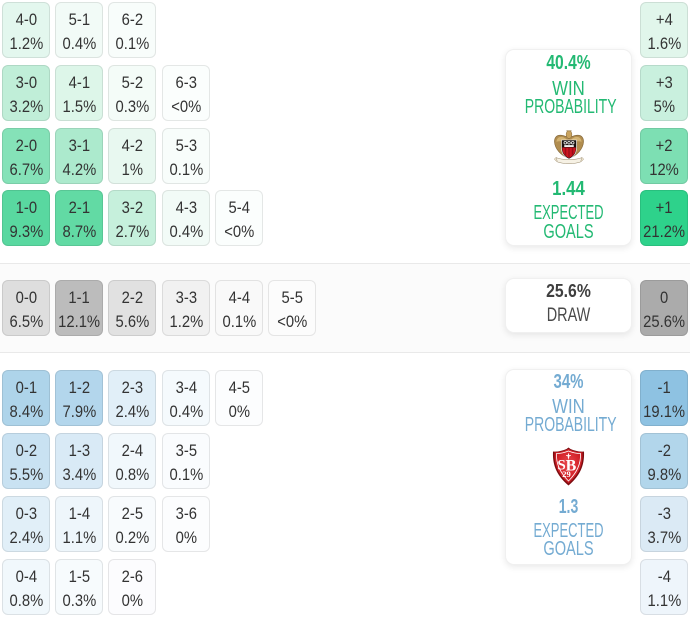 The height and width of the screenshot is (618, 690). Describe the element at coordinates (571, 465) in the screenshot. I see `svg-text: B` at that location.